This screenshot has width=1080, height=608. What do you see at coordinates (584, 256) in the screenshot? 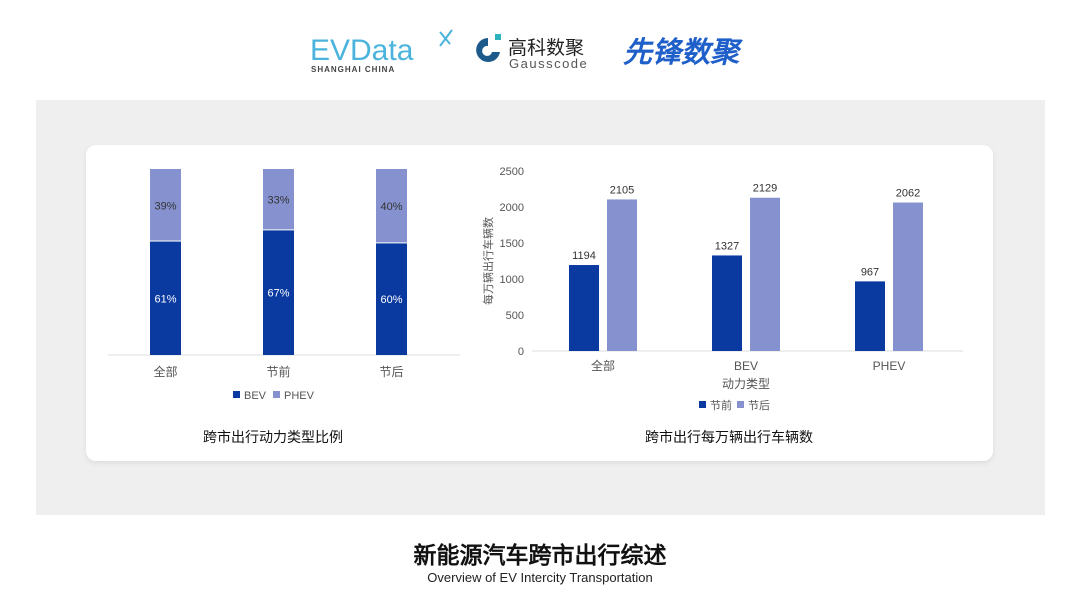
I see `data-label: 1194` at bounding box center [584, 256].